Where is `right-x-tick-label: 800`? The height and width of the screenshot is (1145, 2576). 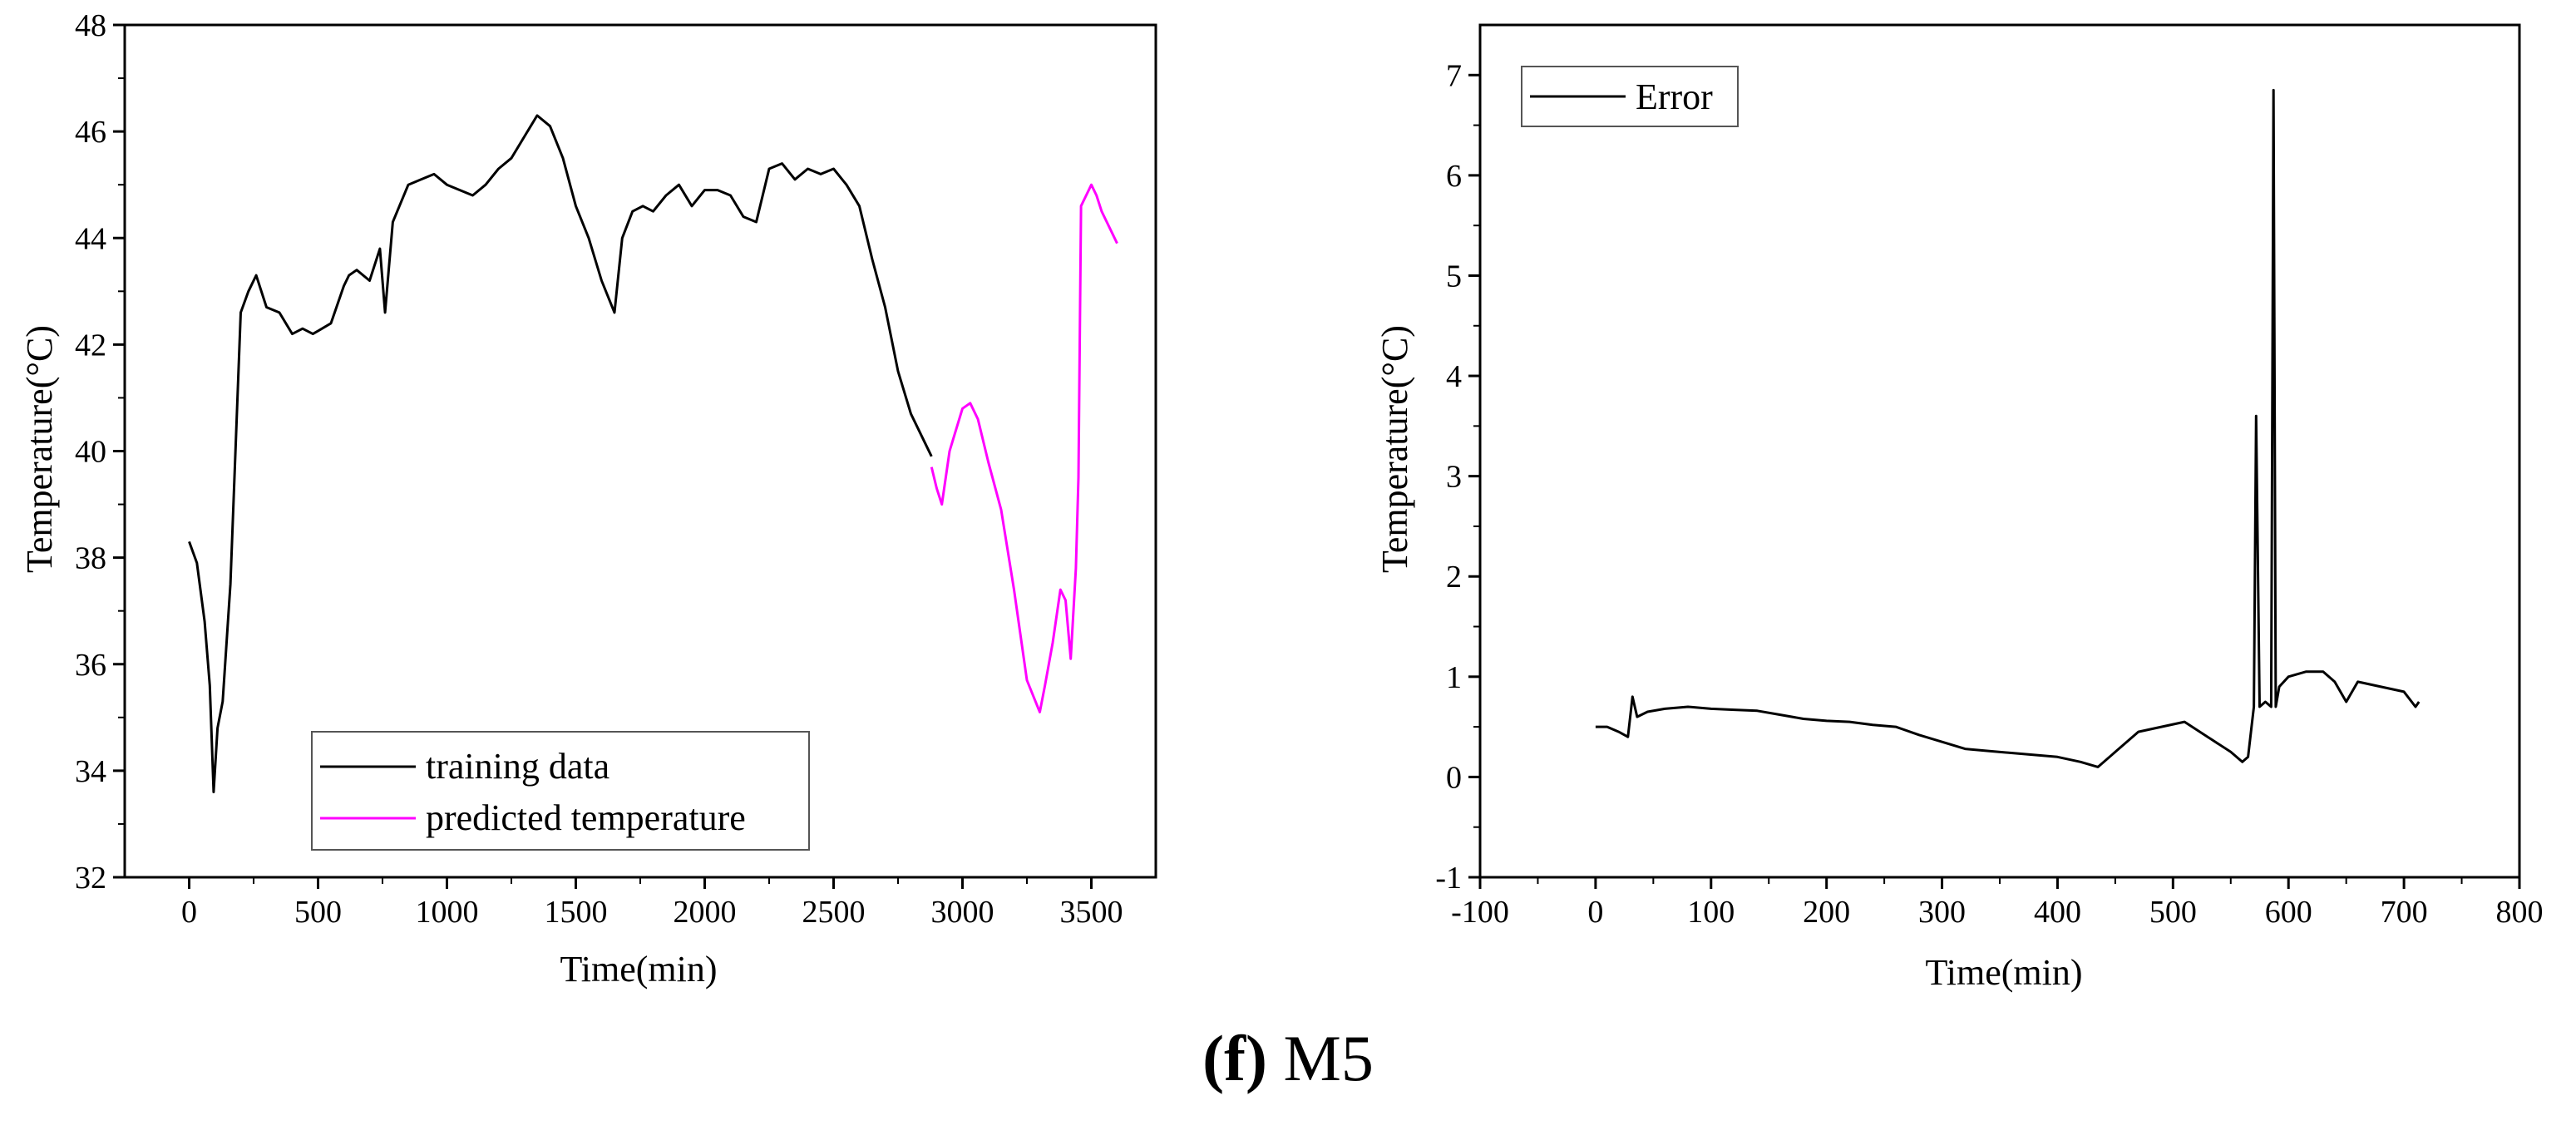
right-x-tick-label: 800 is located at coordinates (2520, 912).